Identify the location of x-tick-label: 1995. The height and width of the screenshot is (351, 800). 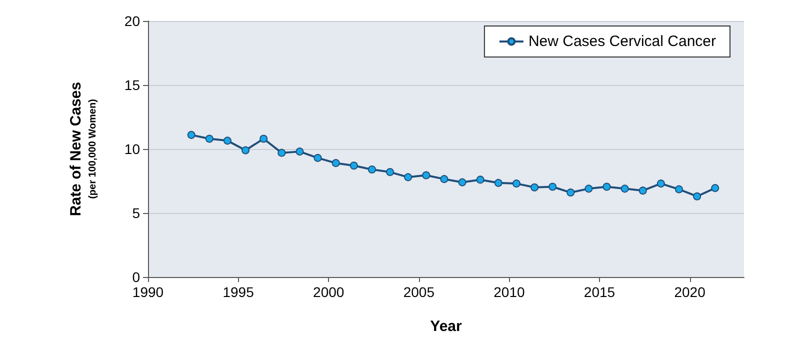
(238, 292).